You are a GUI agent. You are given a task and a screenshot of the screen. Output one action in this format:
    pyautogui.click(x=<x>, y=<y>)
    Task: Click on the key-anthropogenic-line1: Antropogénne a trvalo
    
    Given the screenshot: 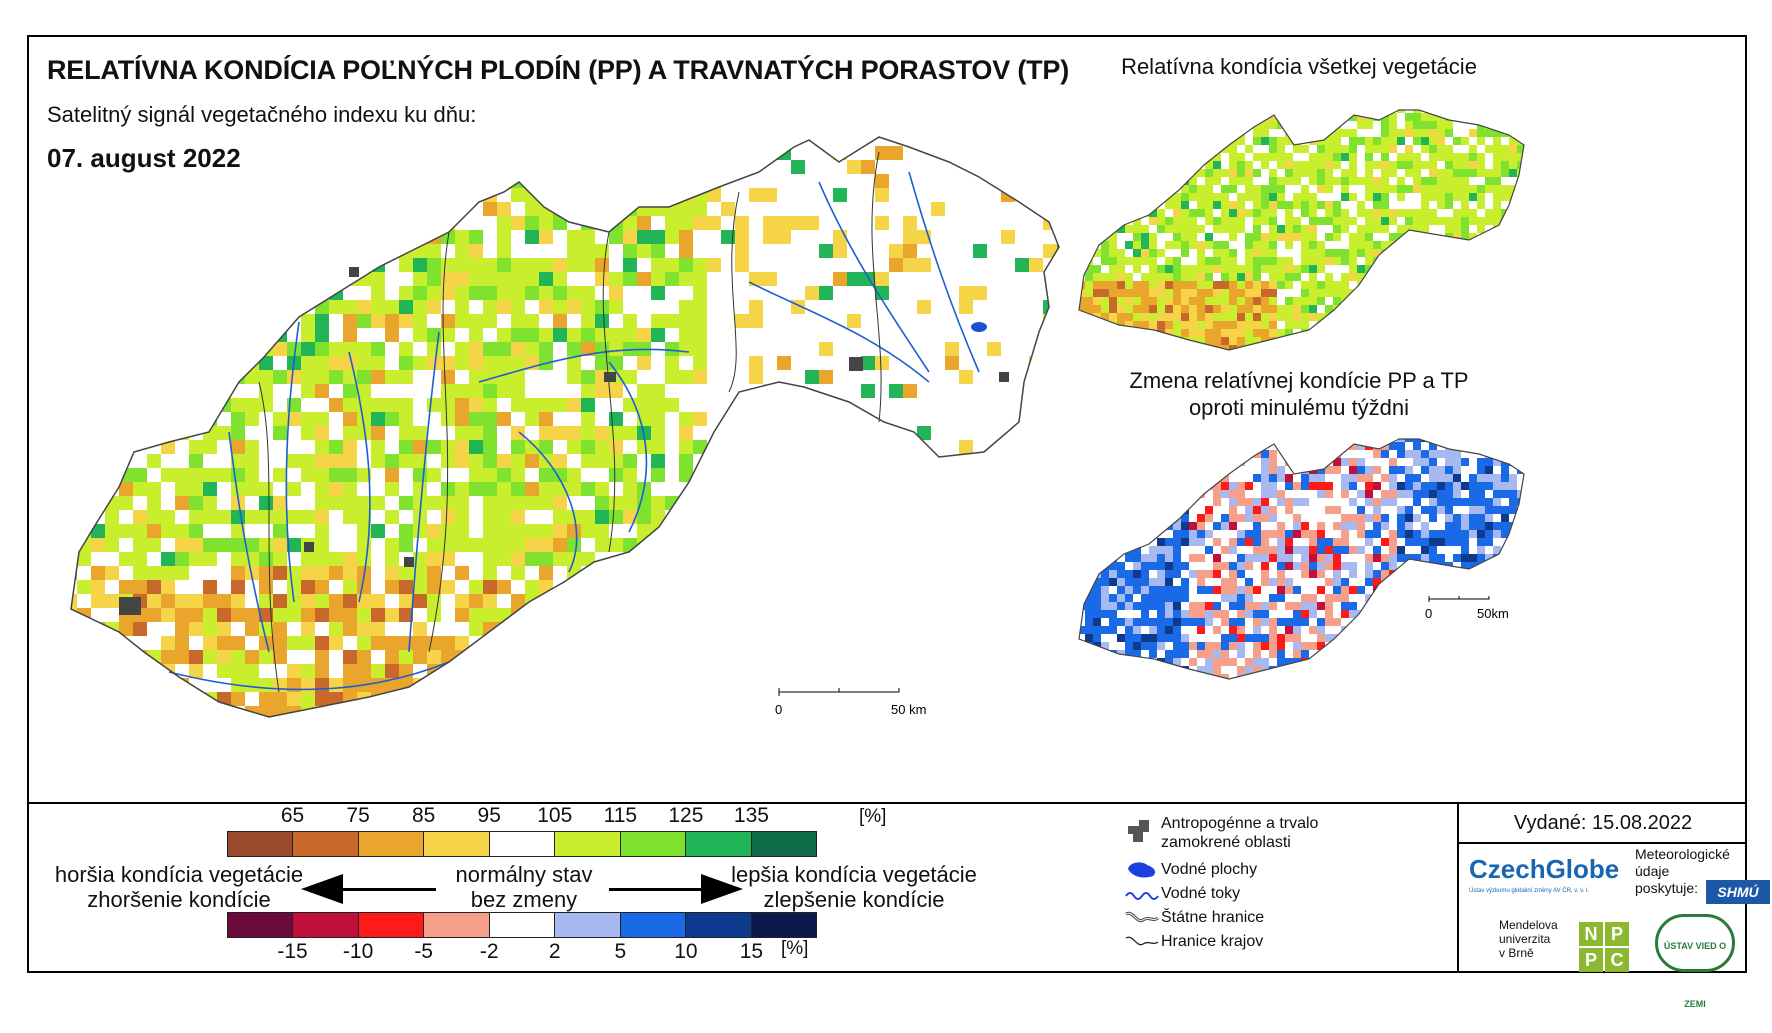 What is the action you would take?
    pyautogui.click(x=1240, y=823)
    